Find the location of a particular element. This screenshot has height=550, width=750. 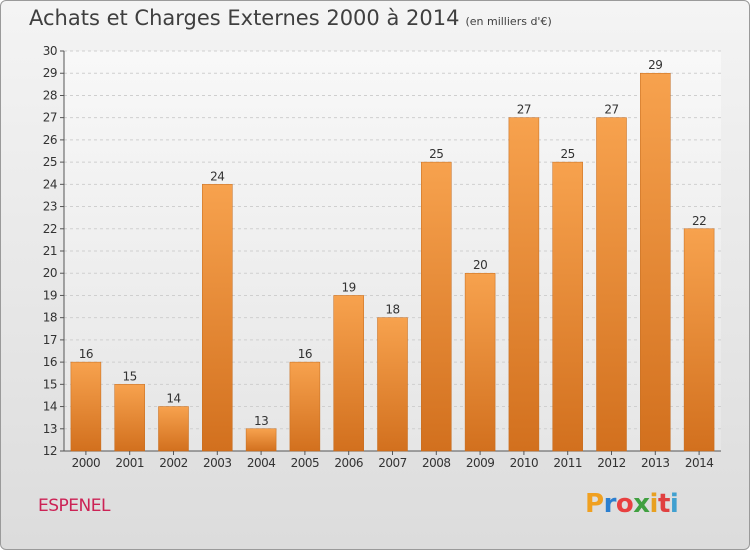

x-tick-label: 2014 is located at coordinates (699, 463).